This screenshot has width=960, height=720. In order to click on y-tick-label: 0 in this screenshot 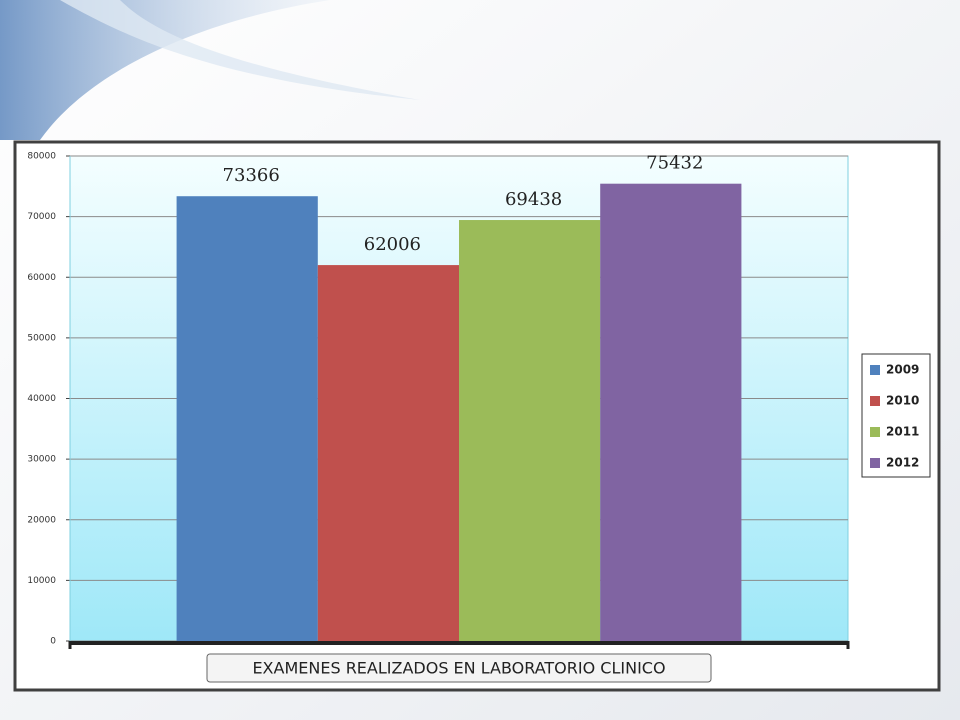, I will do `click(53, 642)`.